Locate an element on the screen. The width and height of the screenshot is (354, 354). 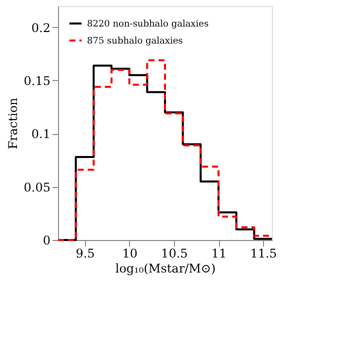
y-tick-label: 0.1 is located at coordinates (40, 134).